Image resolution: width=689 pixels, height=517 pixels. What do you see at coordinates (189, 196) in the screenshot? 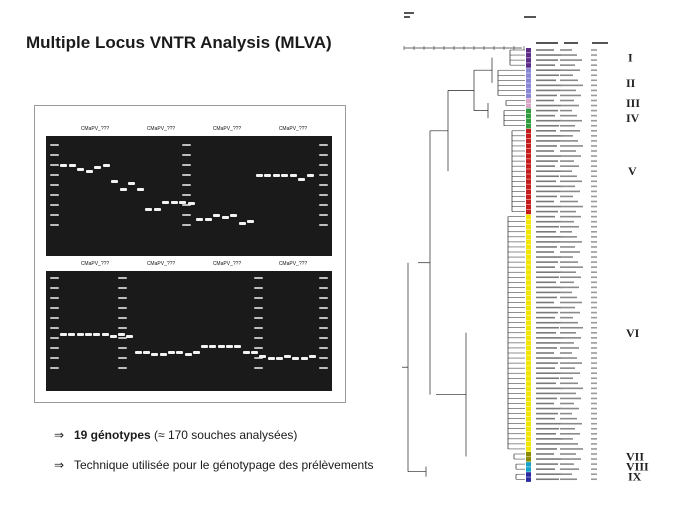
I see `gel-panel-top` at bounding box center [189, 196].